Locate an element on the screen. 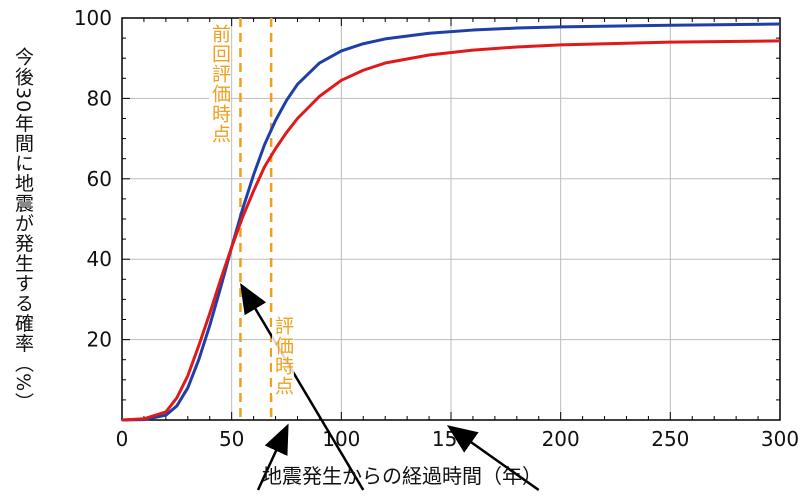  x-tick-label: 0 is located at coordinates (122, 439).